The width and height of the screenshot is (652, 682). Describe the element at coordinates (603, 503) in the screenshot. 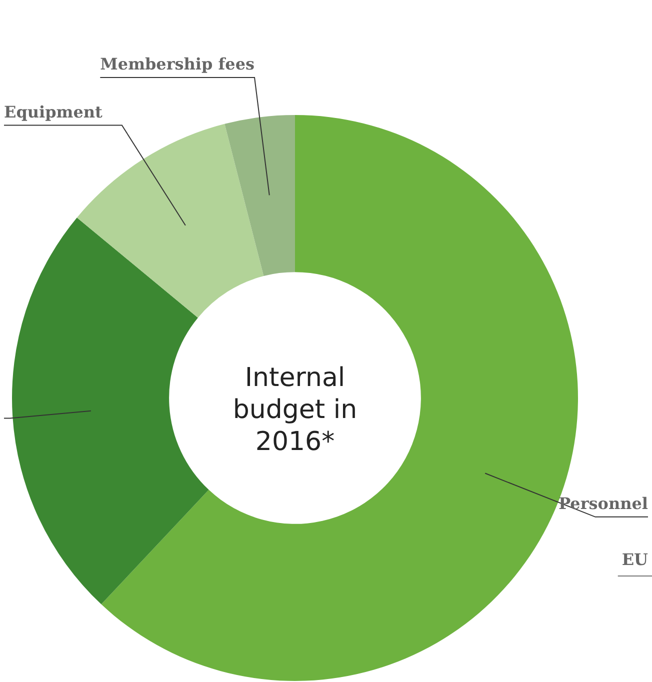

I see `slice-label: Personnel` at that location.